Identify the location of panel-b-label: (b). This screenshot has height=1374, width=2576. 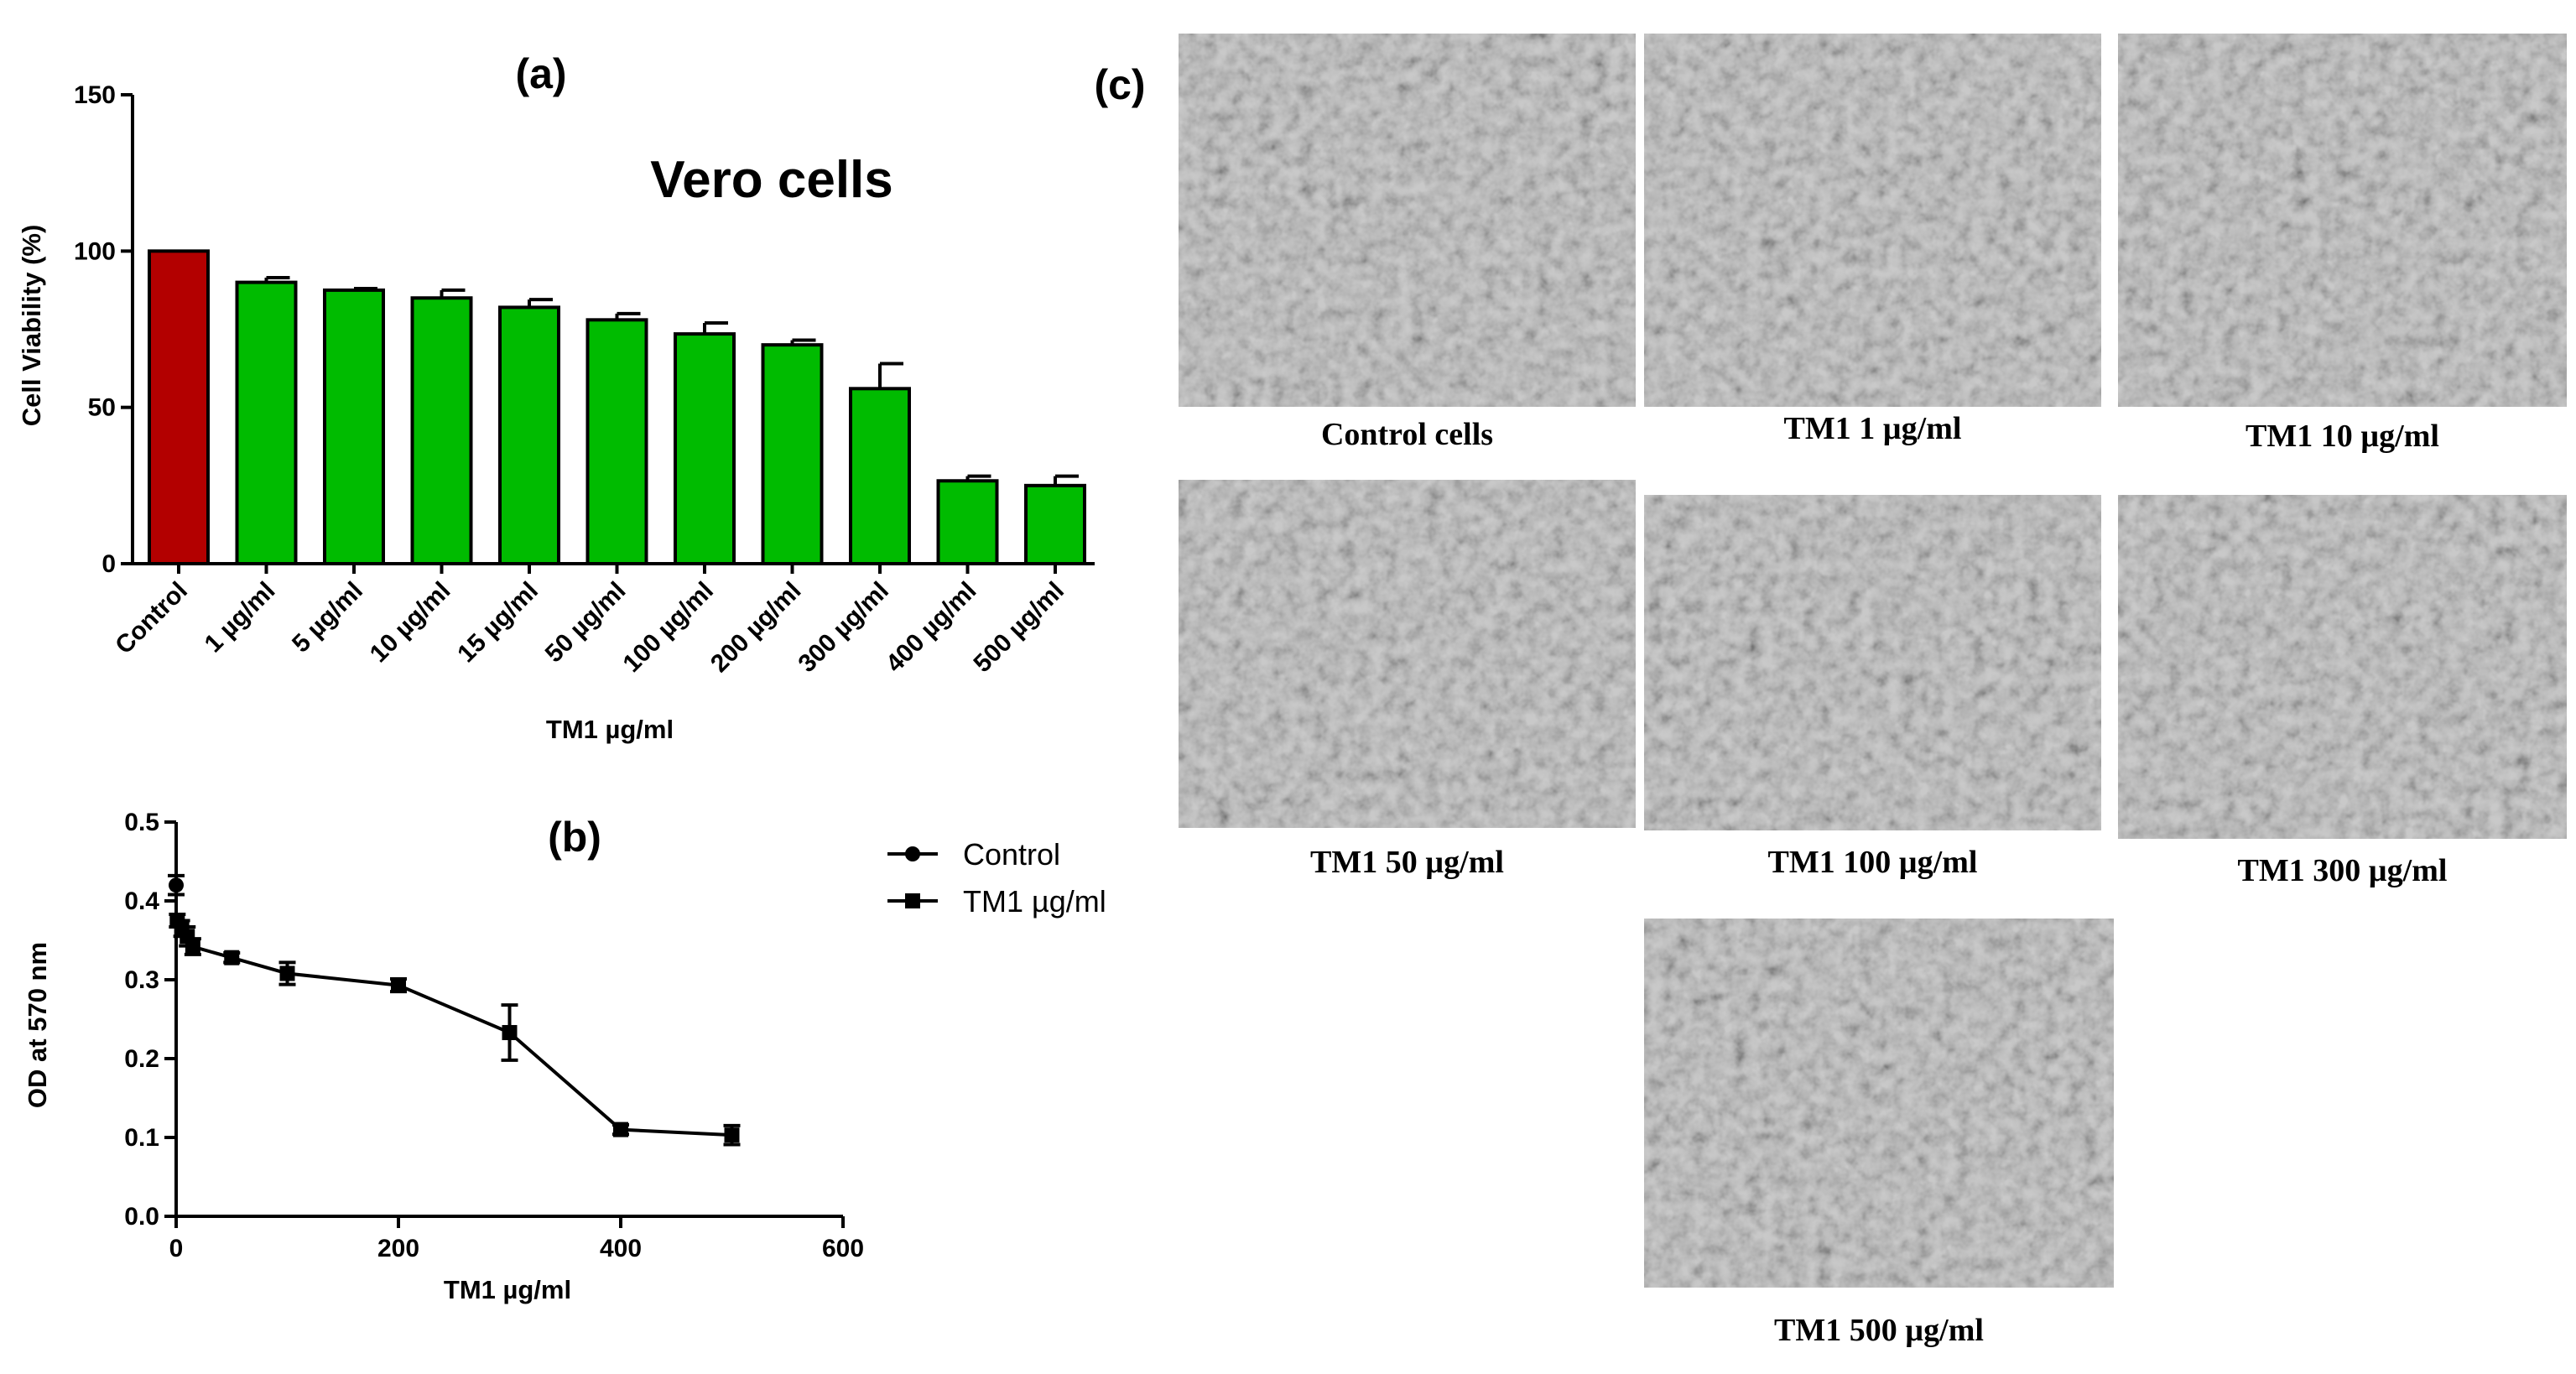
(574, 837).